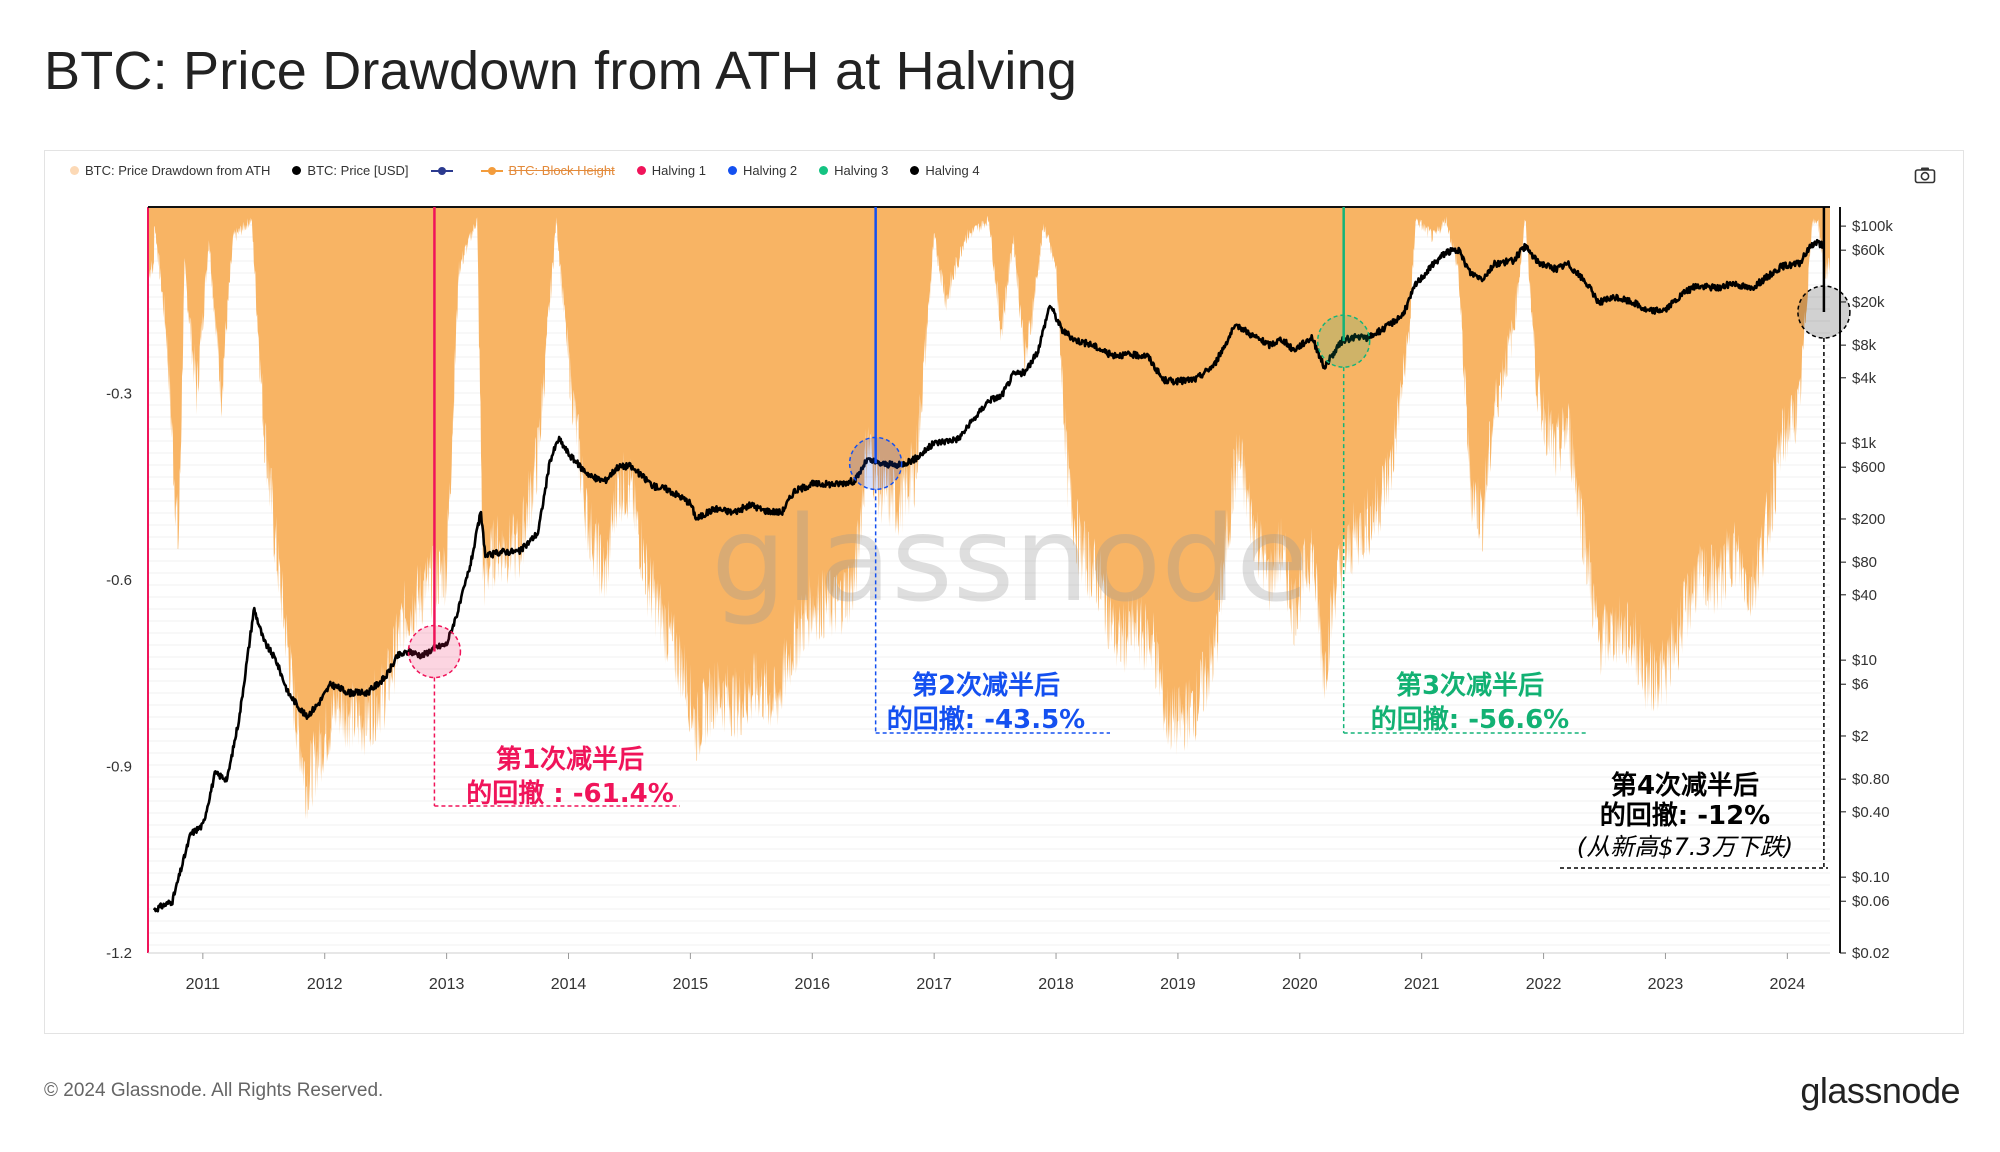  Describe the element at coordinates (561, 71) in the screenshot. I see `page-title: BTC: Price Drawdown from ATH at Halving` at that location.